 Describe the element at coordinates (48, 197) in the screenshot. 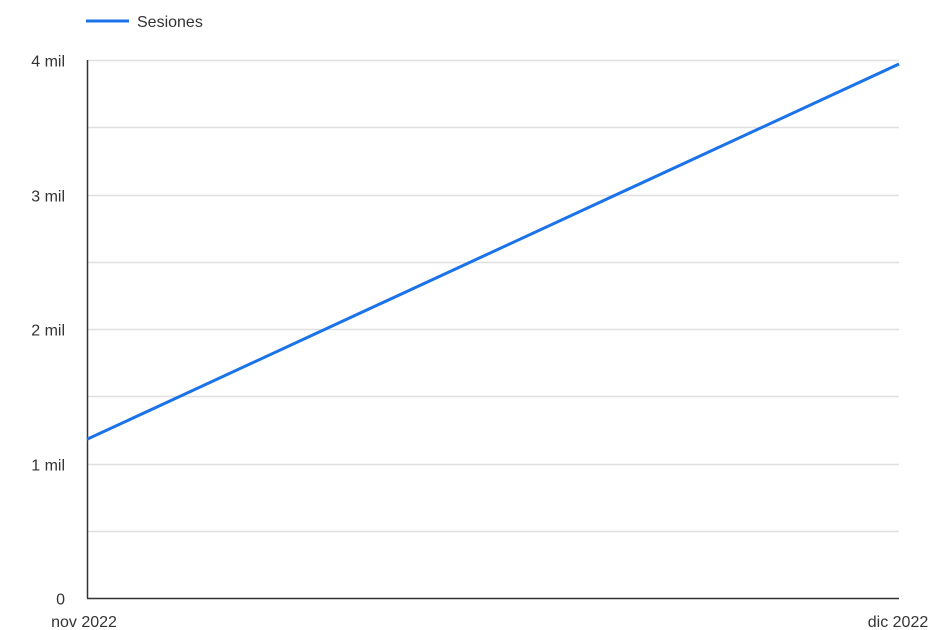

I see `y-tick-label: 3 mil` at that location.